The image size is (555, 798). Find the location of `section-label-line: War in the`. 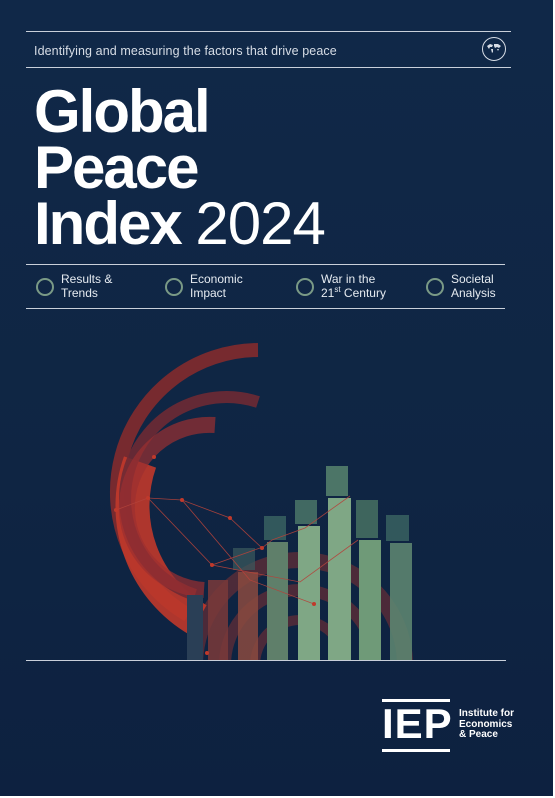

section-label-line: War in the is located at coordinates (348, 279).